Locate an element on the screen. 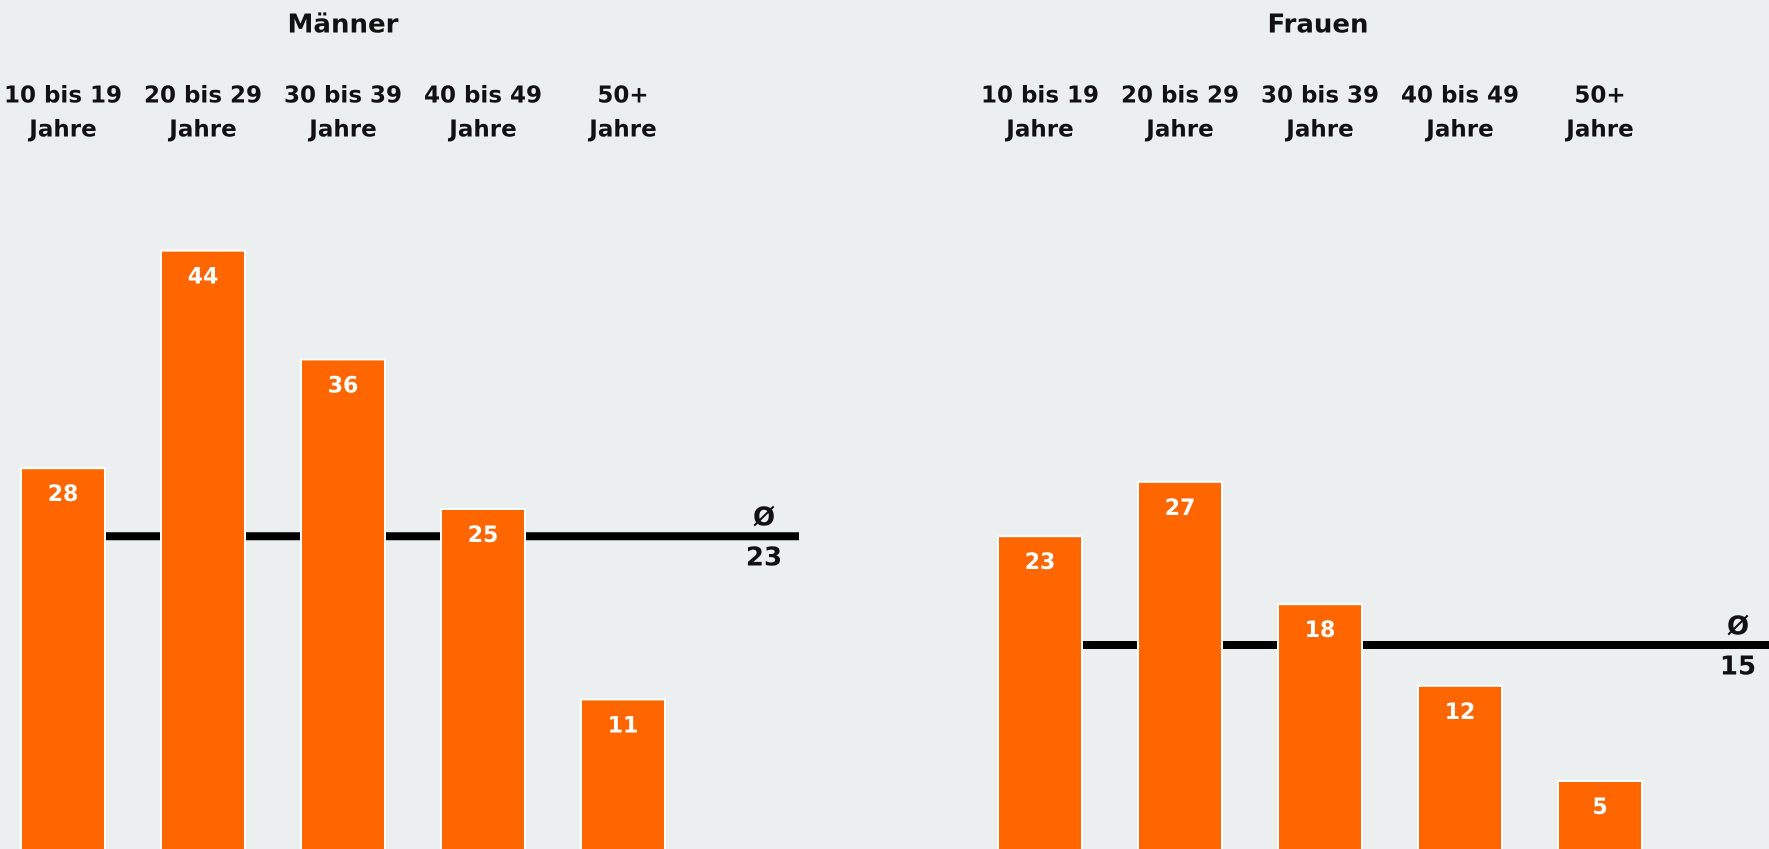 The height and width of the screenshot is (849, 1769). value-label: 11 is located at coordinates (623, 725).